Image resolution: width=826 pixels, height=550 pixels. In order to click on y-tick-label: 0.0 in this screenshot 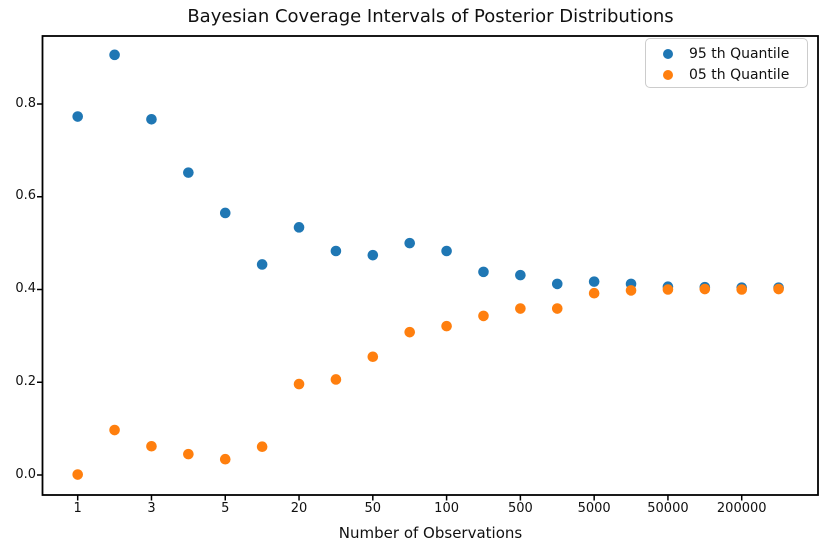, I will do `click(25, 474)`.